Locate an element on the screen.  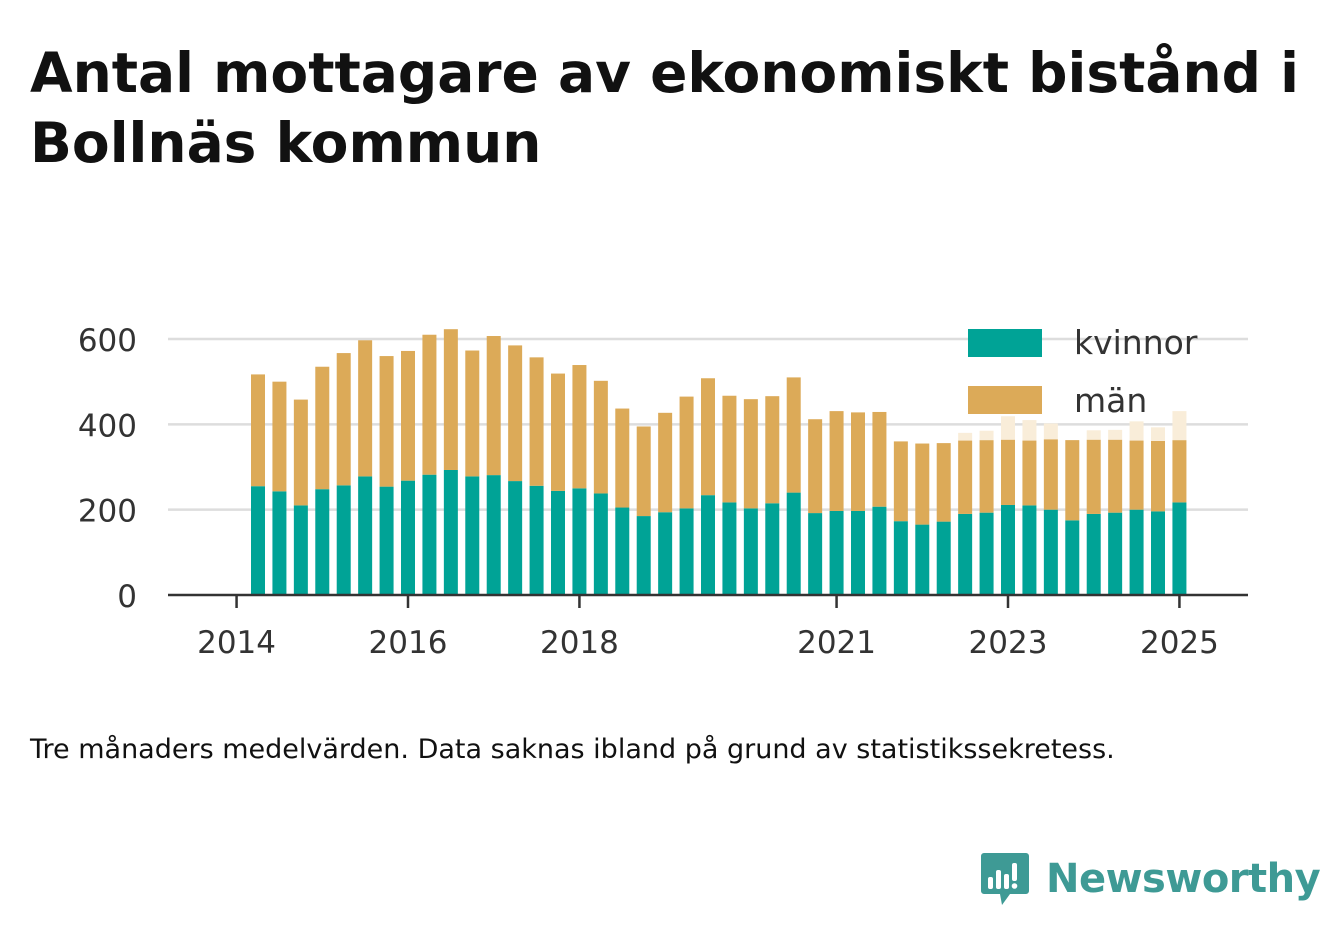
x-tick-label: 2023 is located at coordinates (1008, 643).